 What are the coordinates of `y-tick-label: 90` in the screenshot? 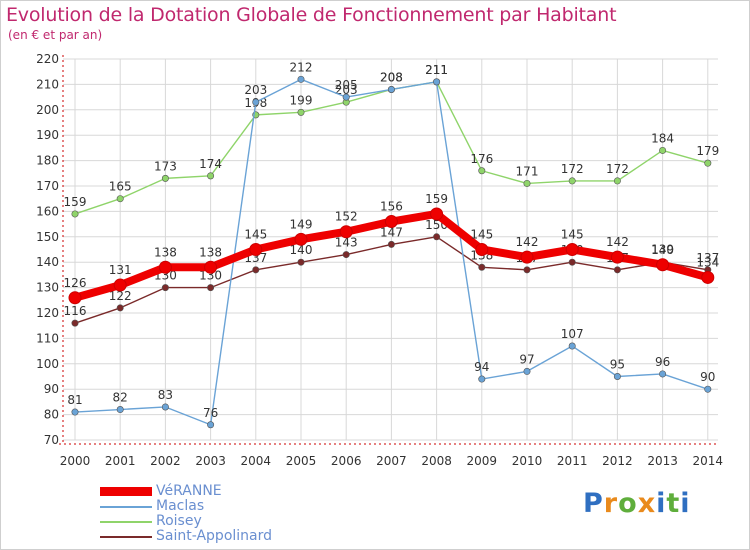 It's located at (51, 389).